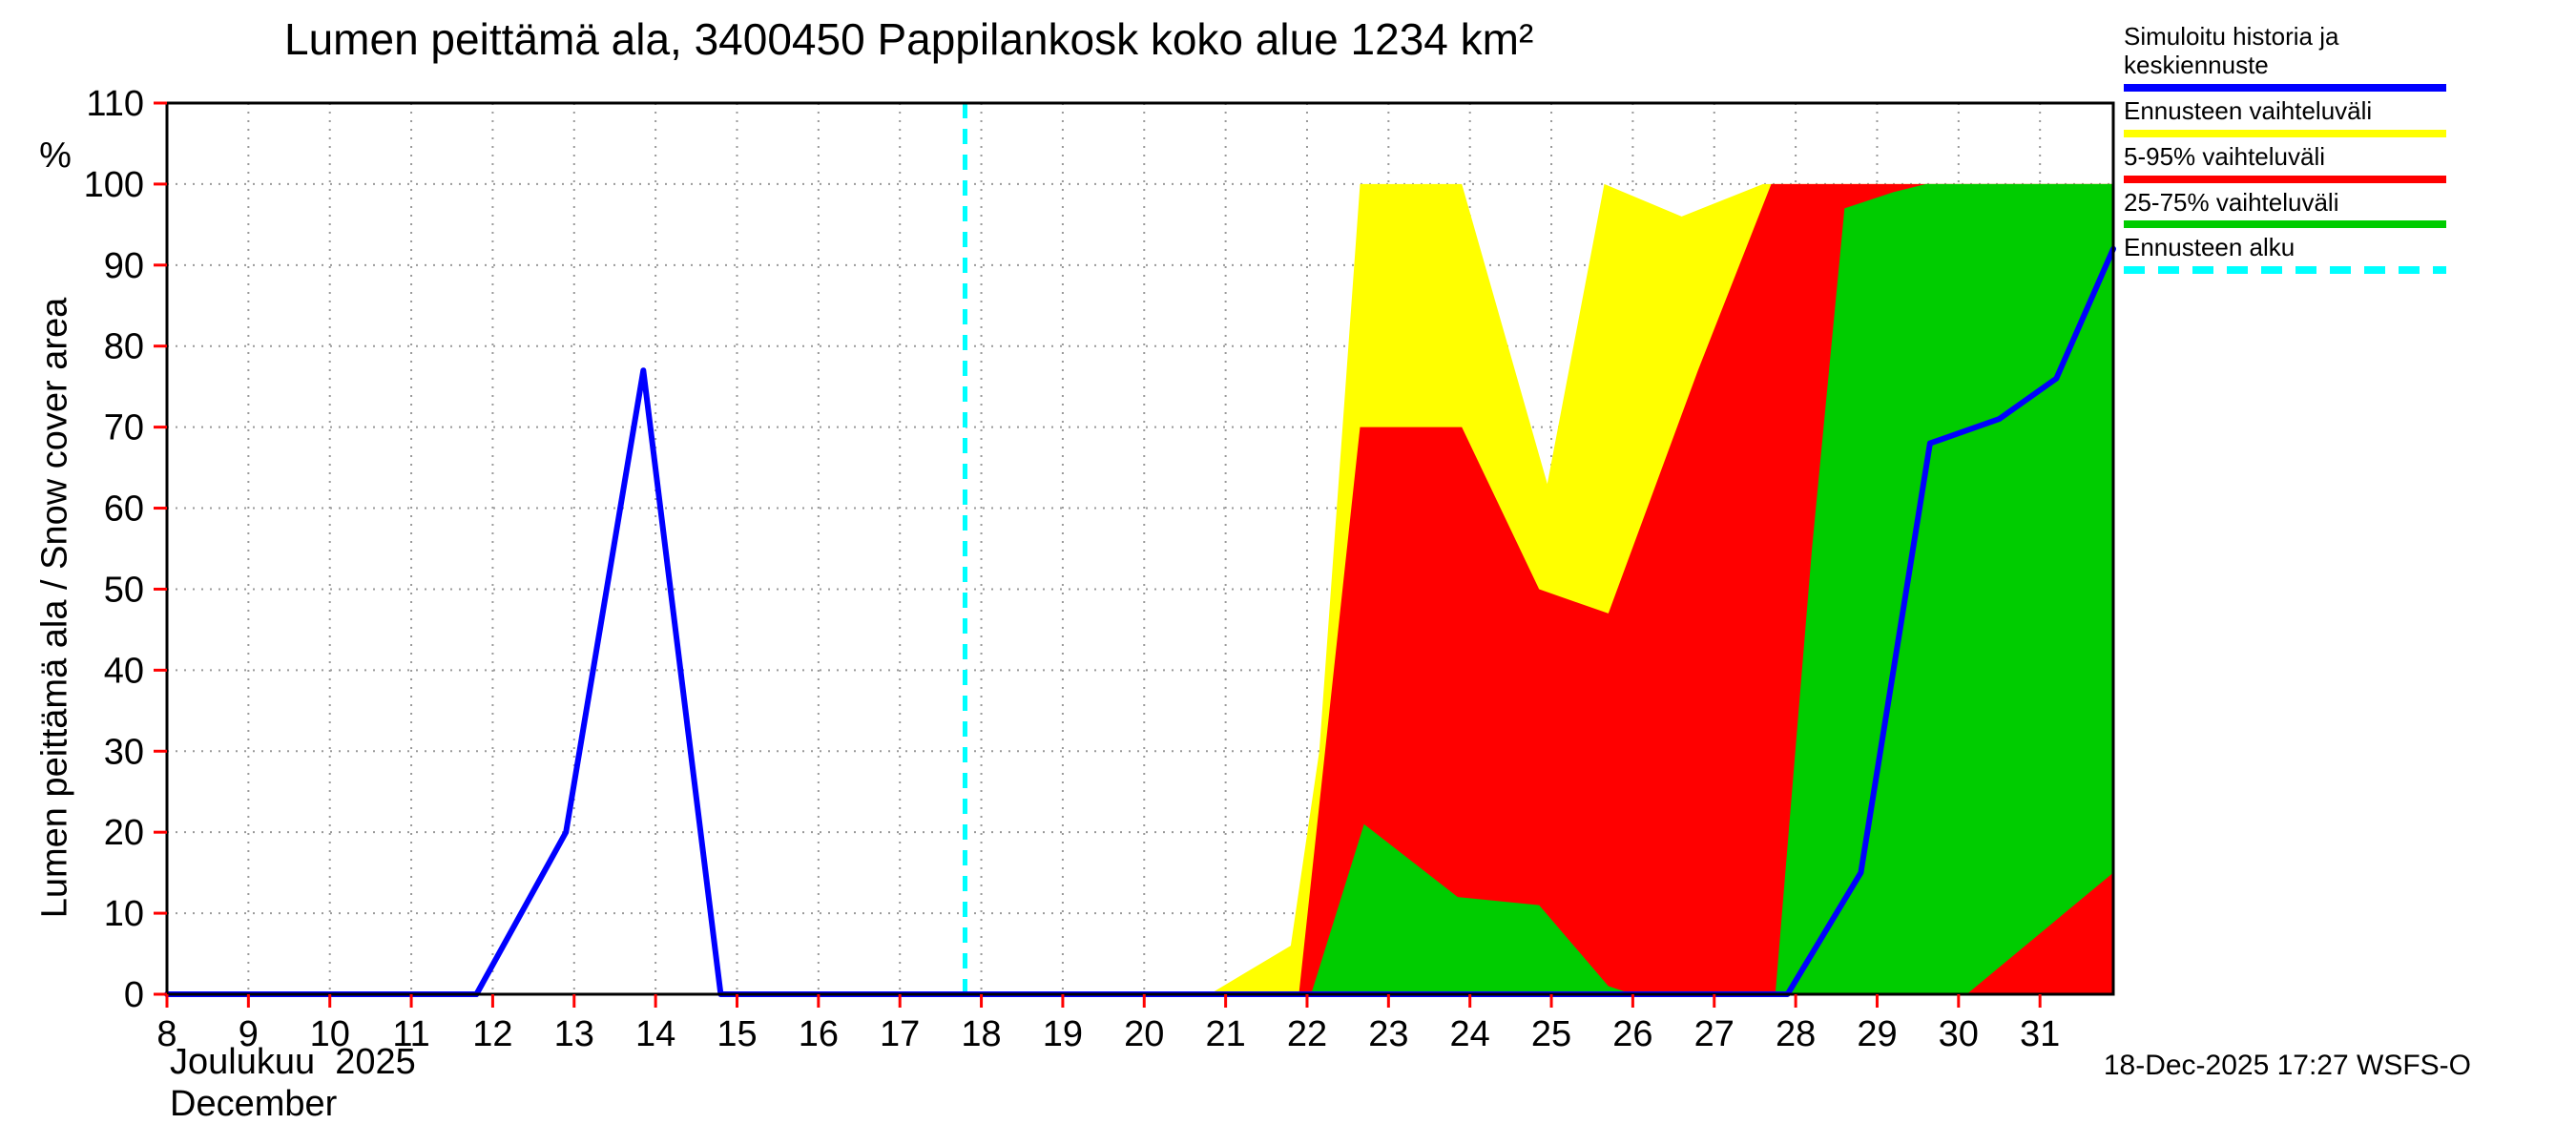  I want to click on timestamp: 18-Dec-2025 17:27 WSFS-O, so click(2287, 1065).